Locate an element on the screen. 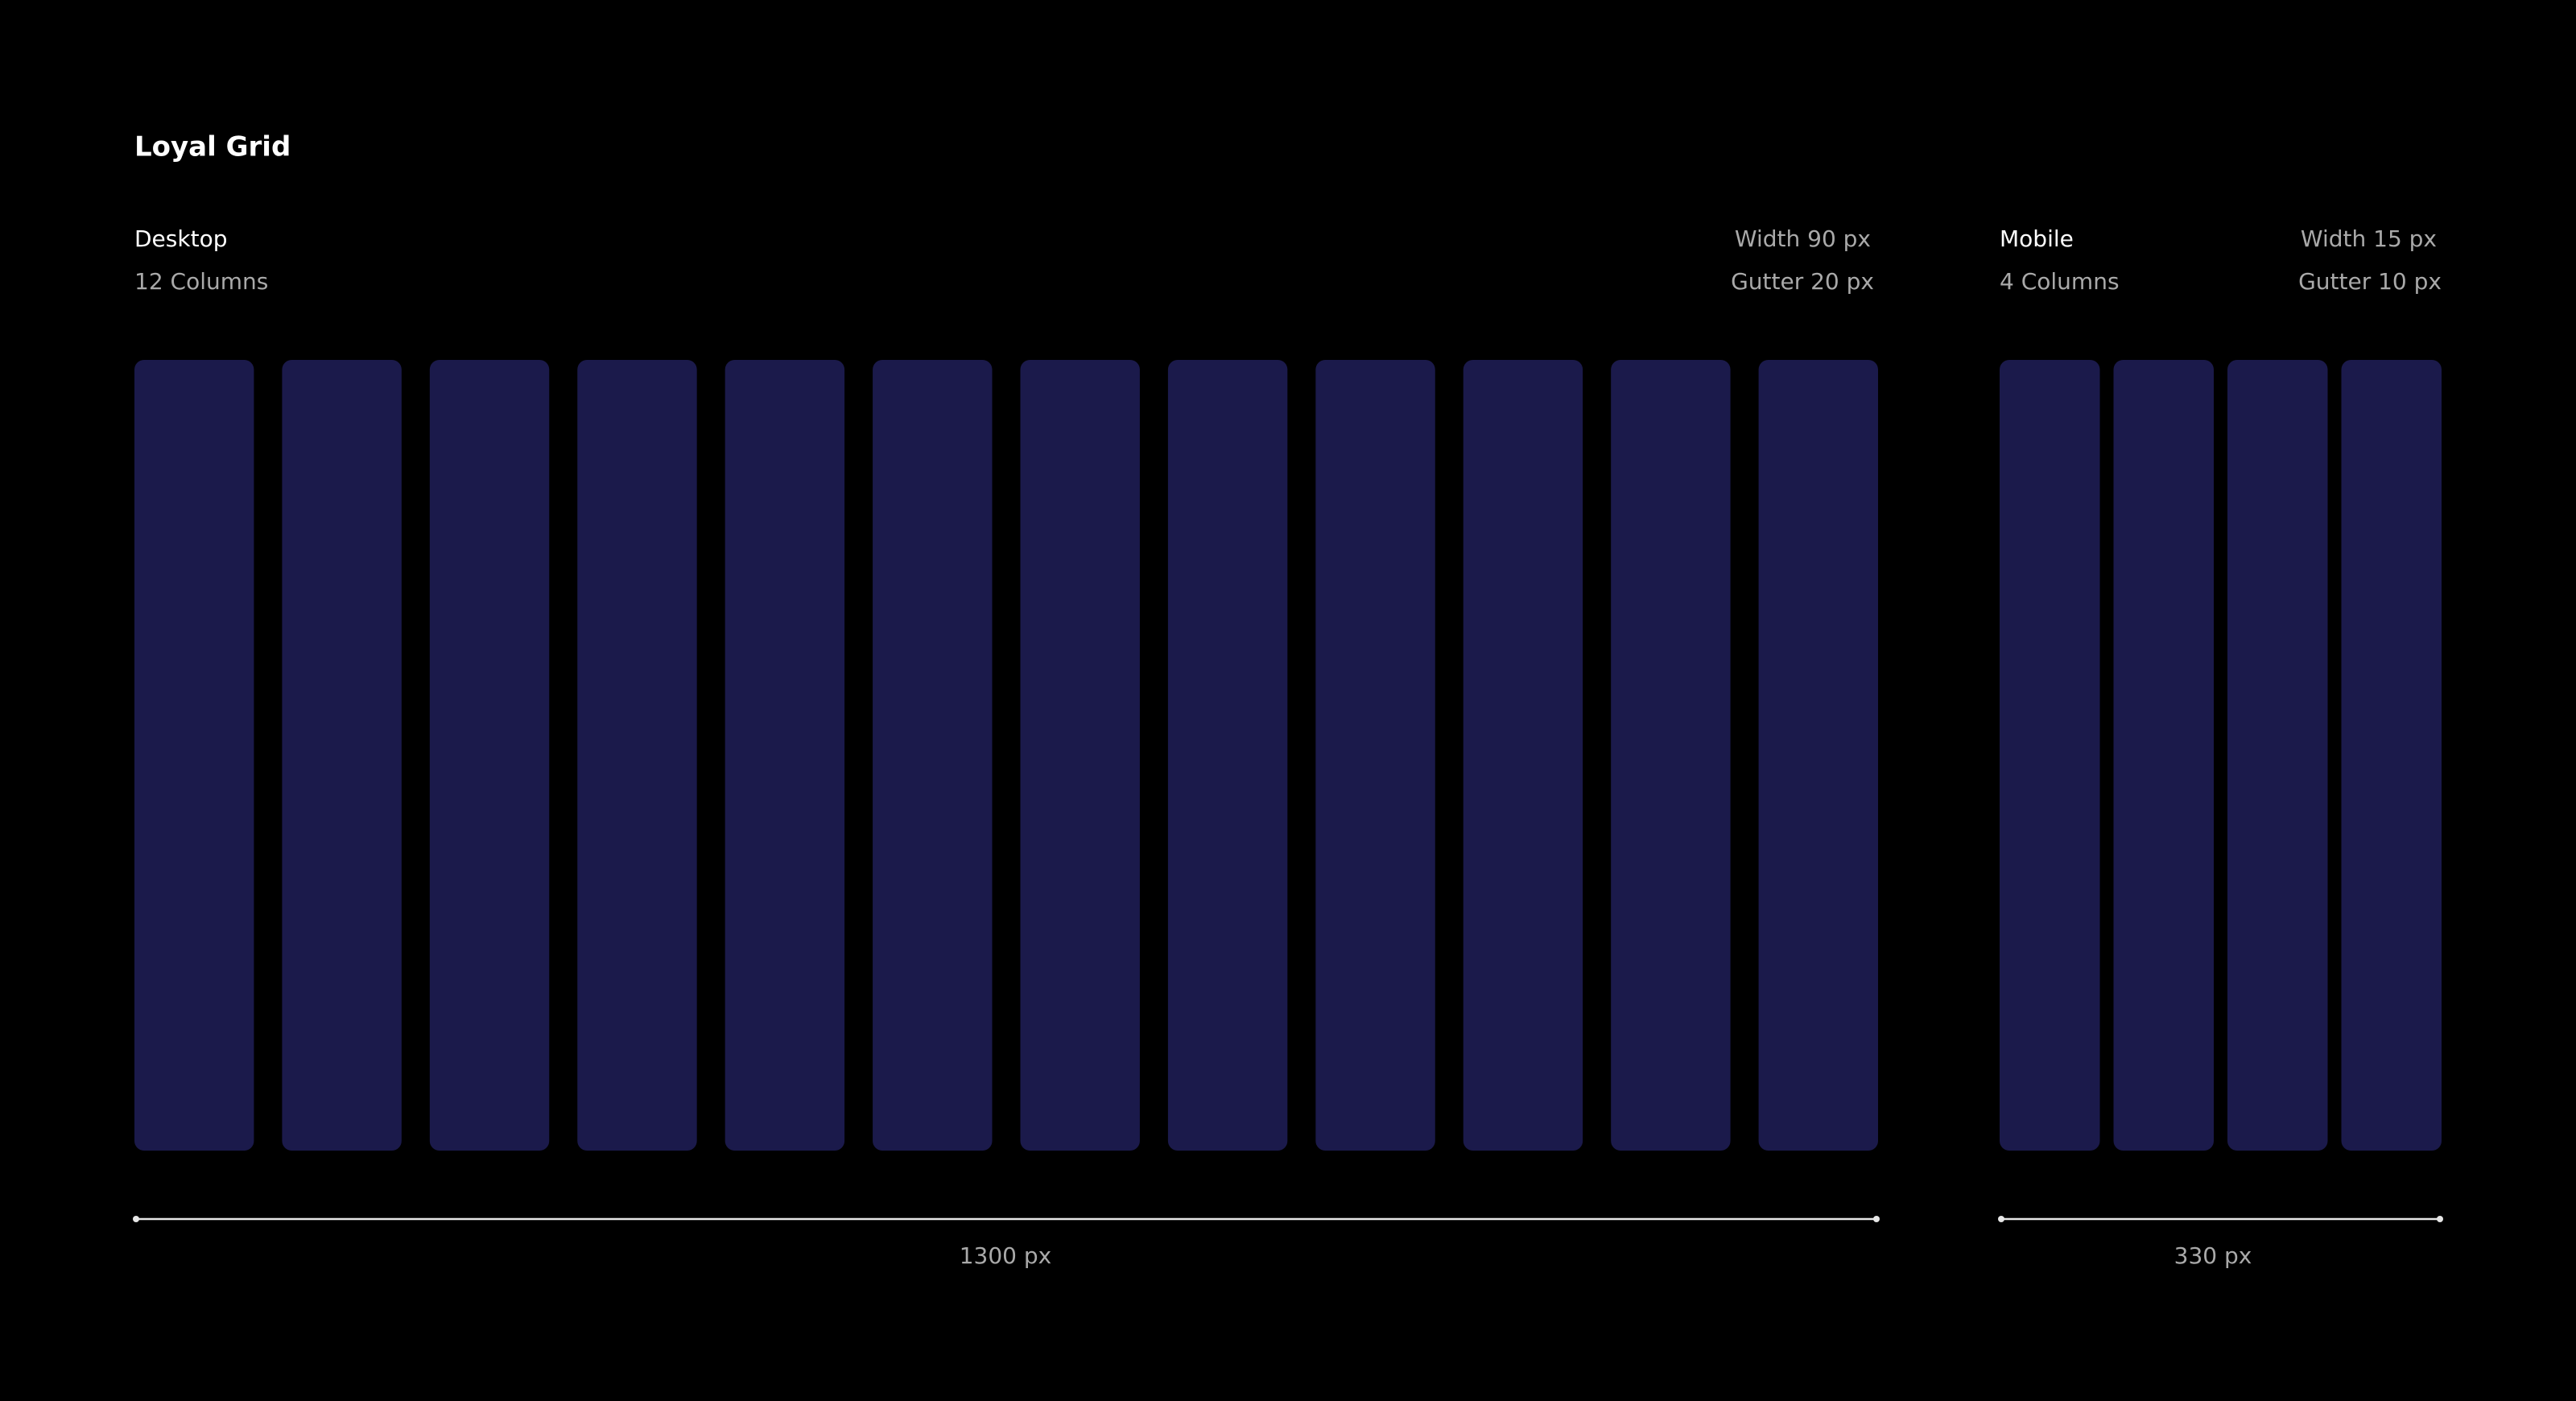 Image resolution: width=2576 pixels, height=1401 pixels. mobile-columns-group is located at coordinates (2221, 756).